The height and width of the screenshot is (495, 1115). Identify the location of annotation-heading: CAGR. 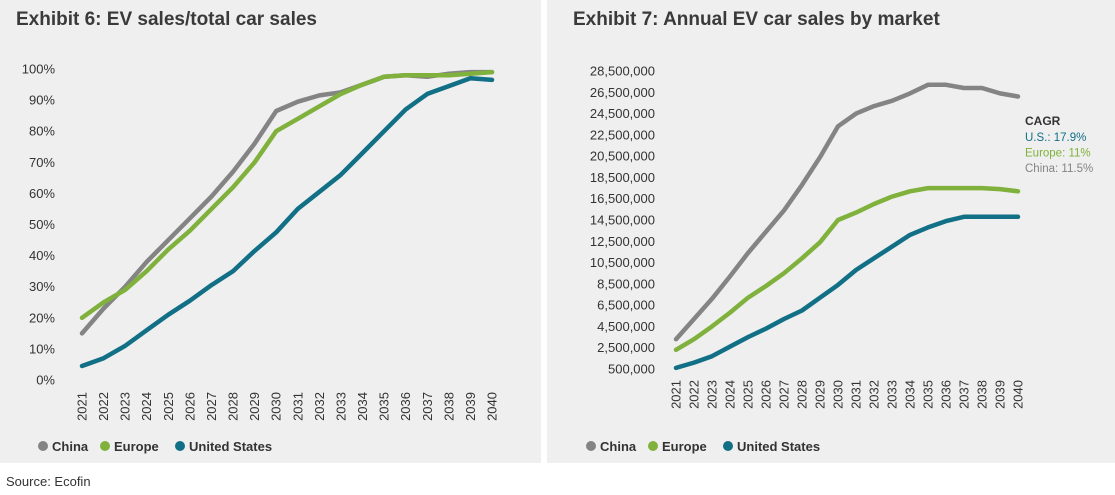
(1043, 121).